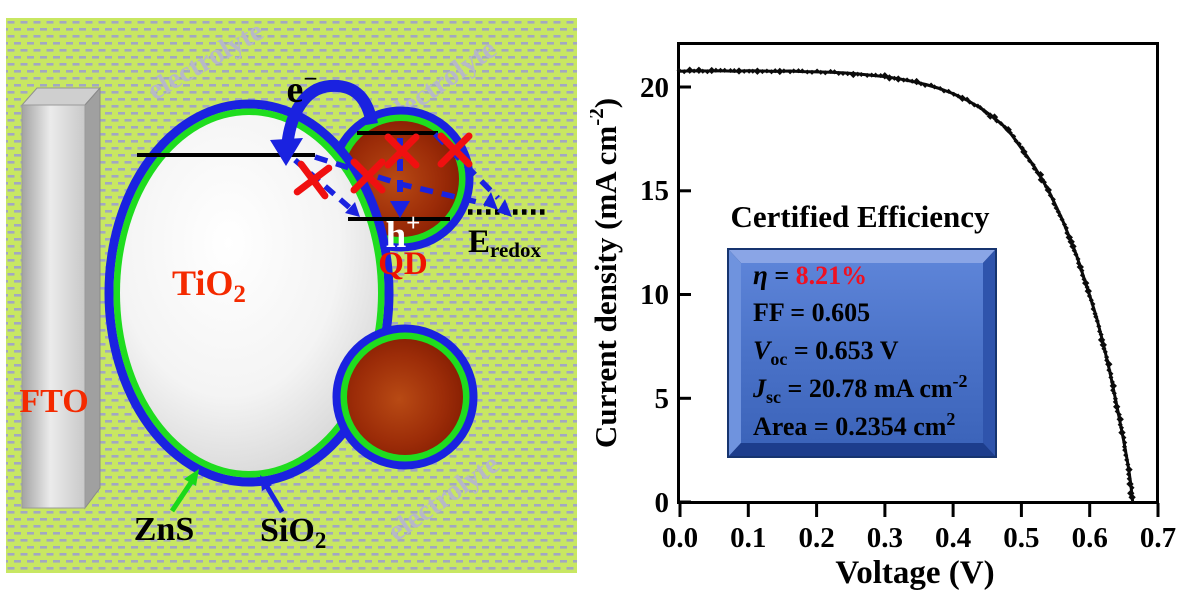 Image resolution: width=1181 pixels, height=594 pixels. Describe the element at coordinates (1090, 538) in the screenshot. I see `svg-text: 0.6` at that location.